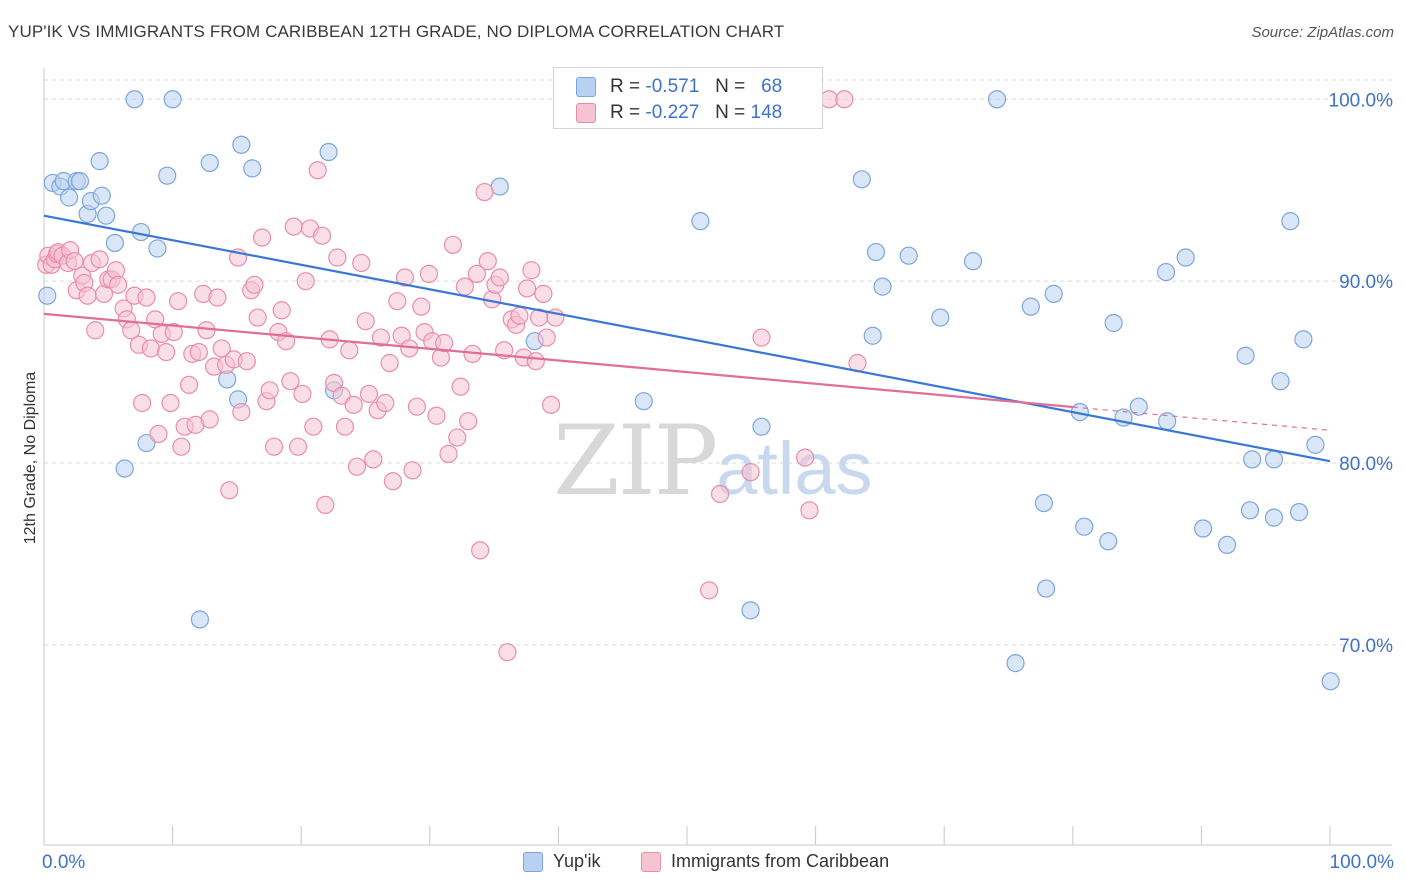  What do you see at coordinates (1201, 418) in the screenshot?
I see `trendline-dashed-caribbean` at bounding box center [1201, 418].